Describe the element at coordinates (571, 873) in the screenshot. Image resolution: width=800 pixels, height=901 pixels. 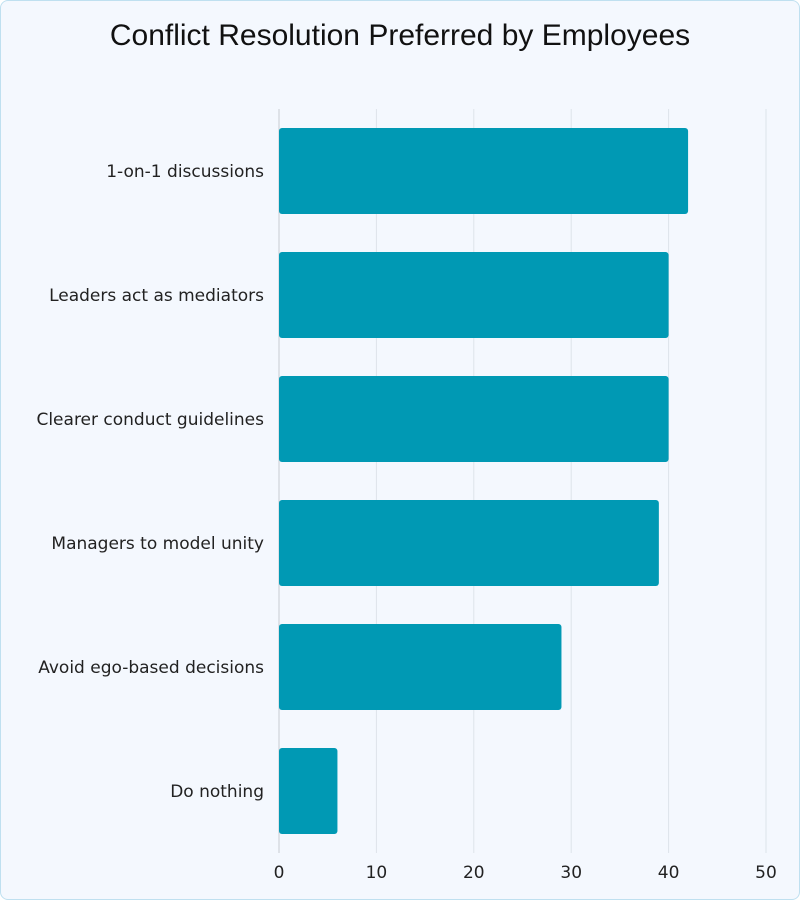
I see `x-tick-label: 30` at that location.